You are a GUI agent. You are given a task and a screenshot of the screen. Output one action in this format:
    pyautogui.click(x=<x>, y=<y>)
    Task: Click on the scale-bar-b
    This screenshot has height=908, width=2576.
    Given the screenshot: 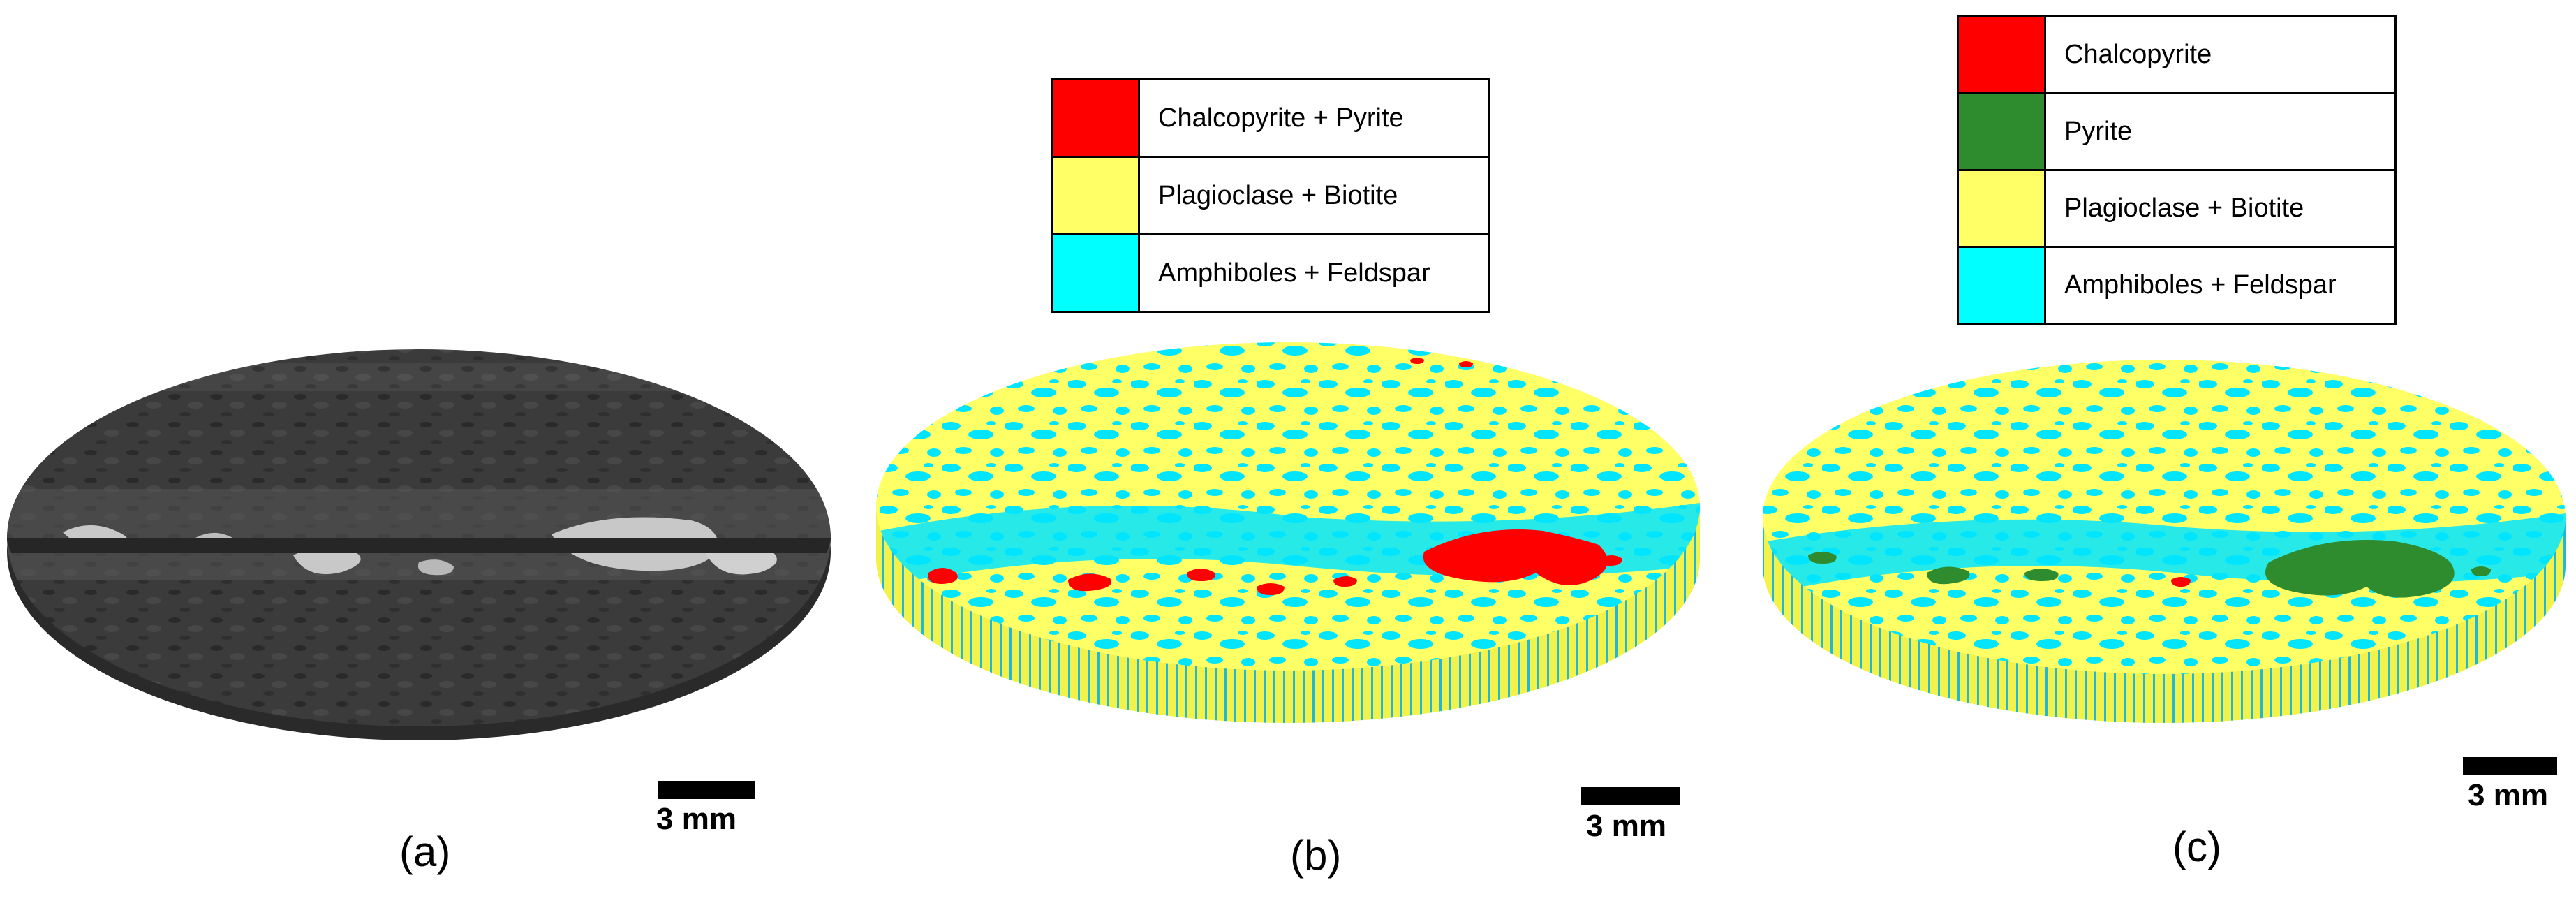 What is the action you would take?
    pyautogui.click(x=1630, y=796)
    